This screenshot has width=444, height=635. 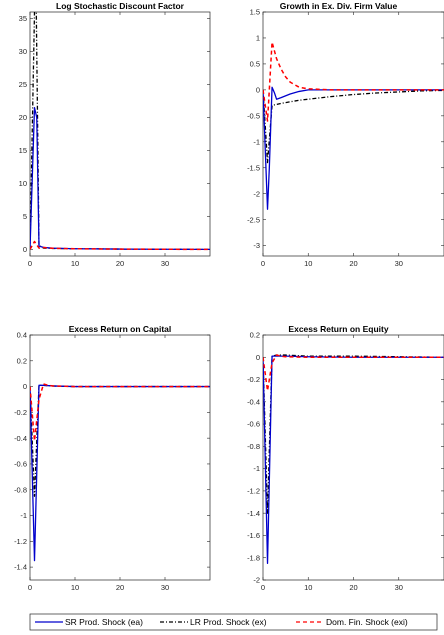 I want to click on series-line-sr, so click(x=353, y=148).